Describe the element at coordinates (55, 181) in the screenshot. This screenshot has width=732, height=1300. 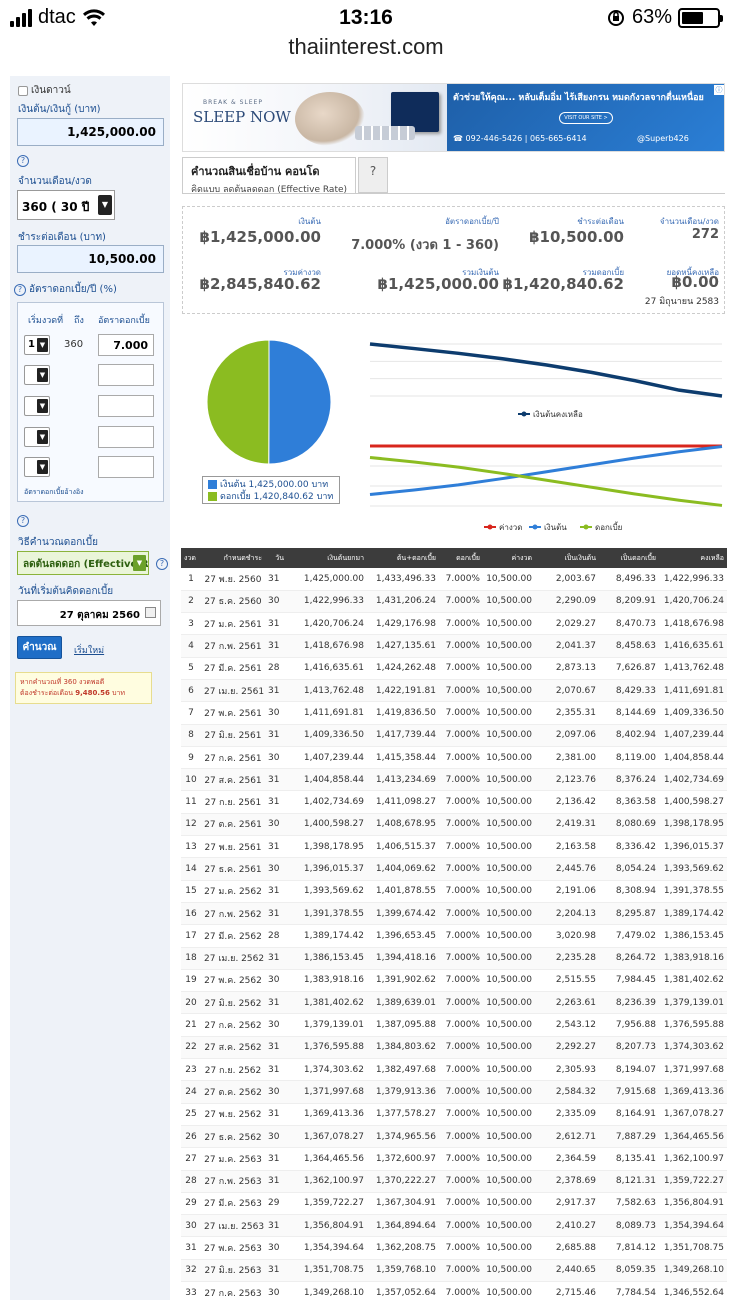
I see `term-label: จำนวนเดือน/งวด` at that location.